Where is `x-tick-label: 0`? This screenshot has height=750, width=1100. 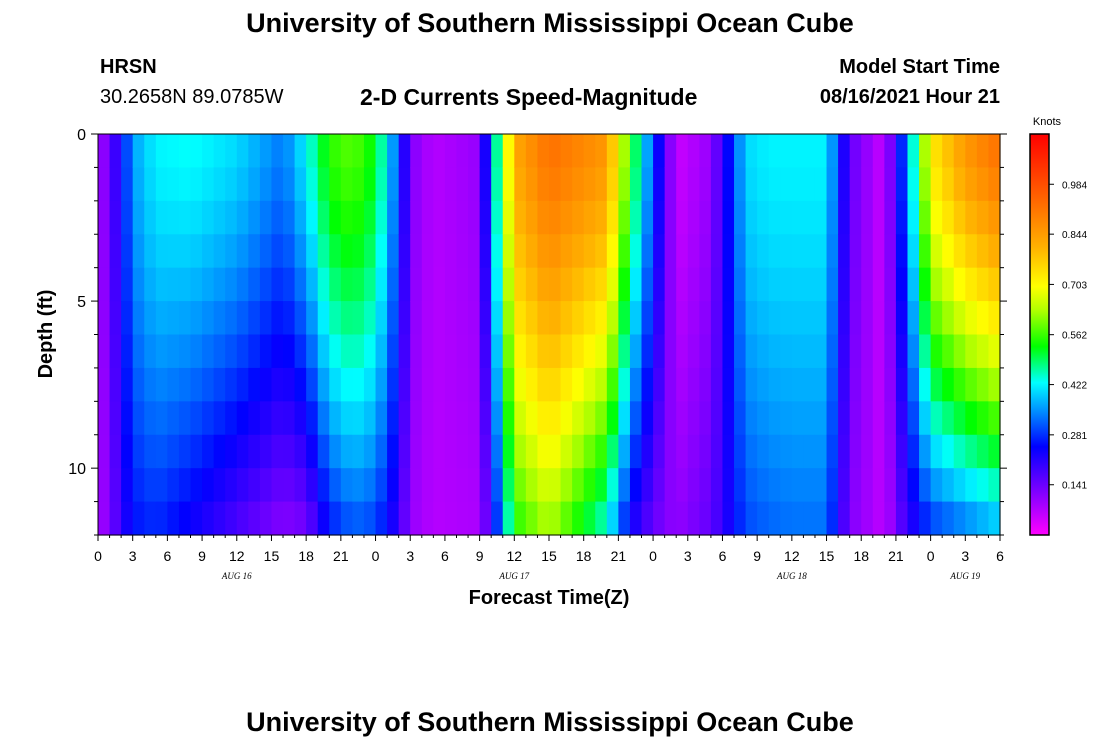 x-tick-label: 0 is located at coordinates (376, 556).